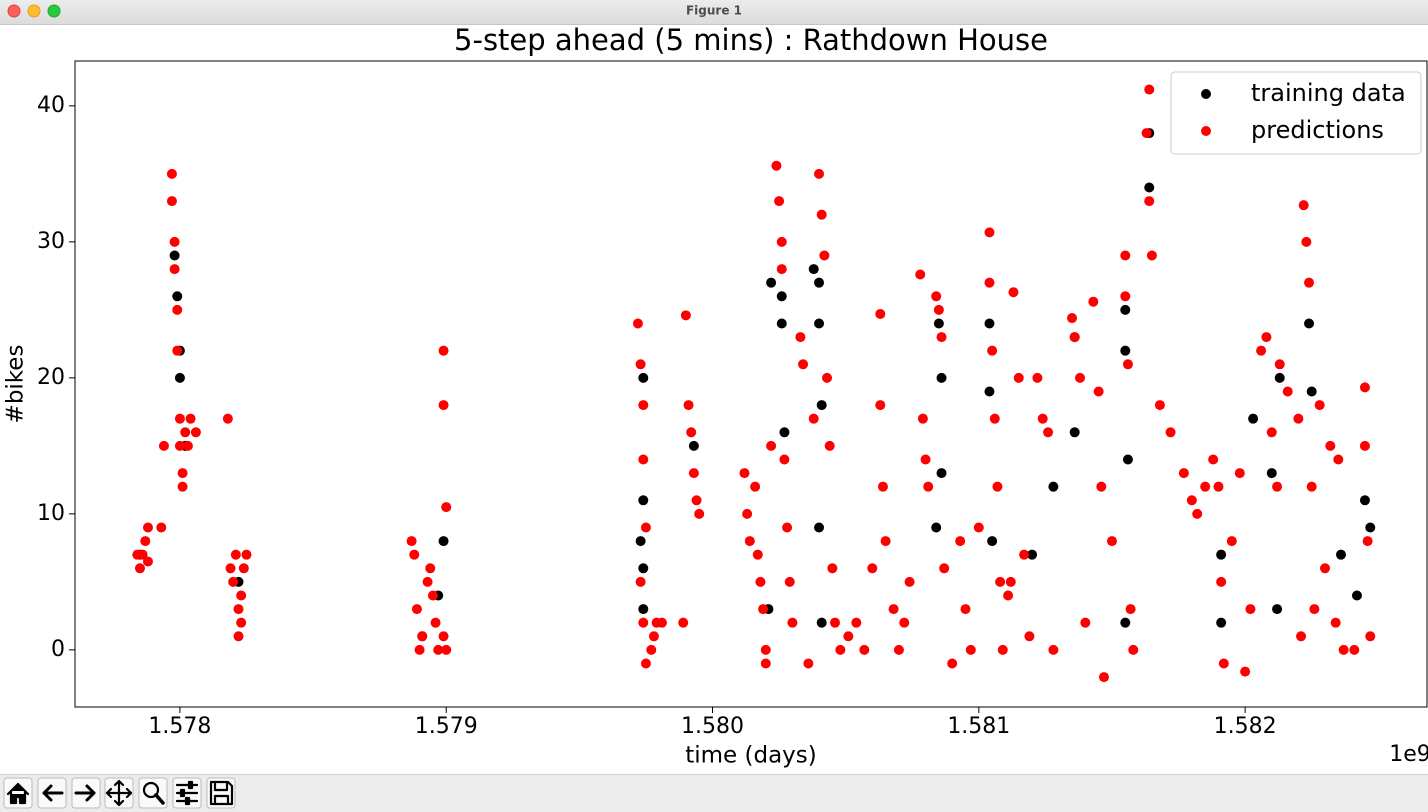 This screenshot has width=1428, height=812. I want to click on minimize-button, so click(34, 11).